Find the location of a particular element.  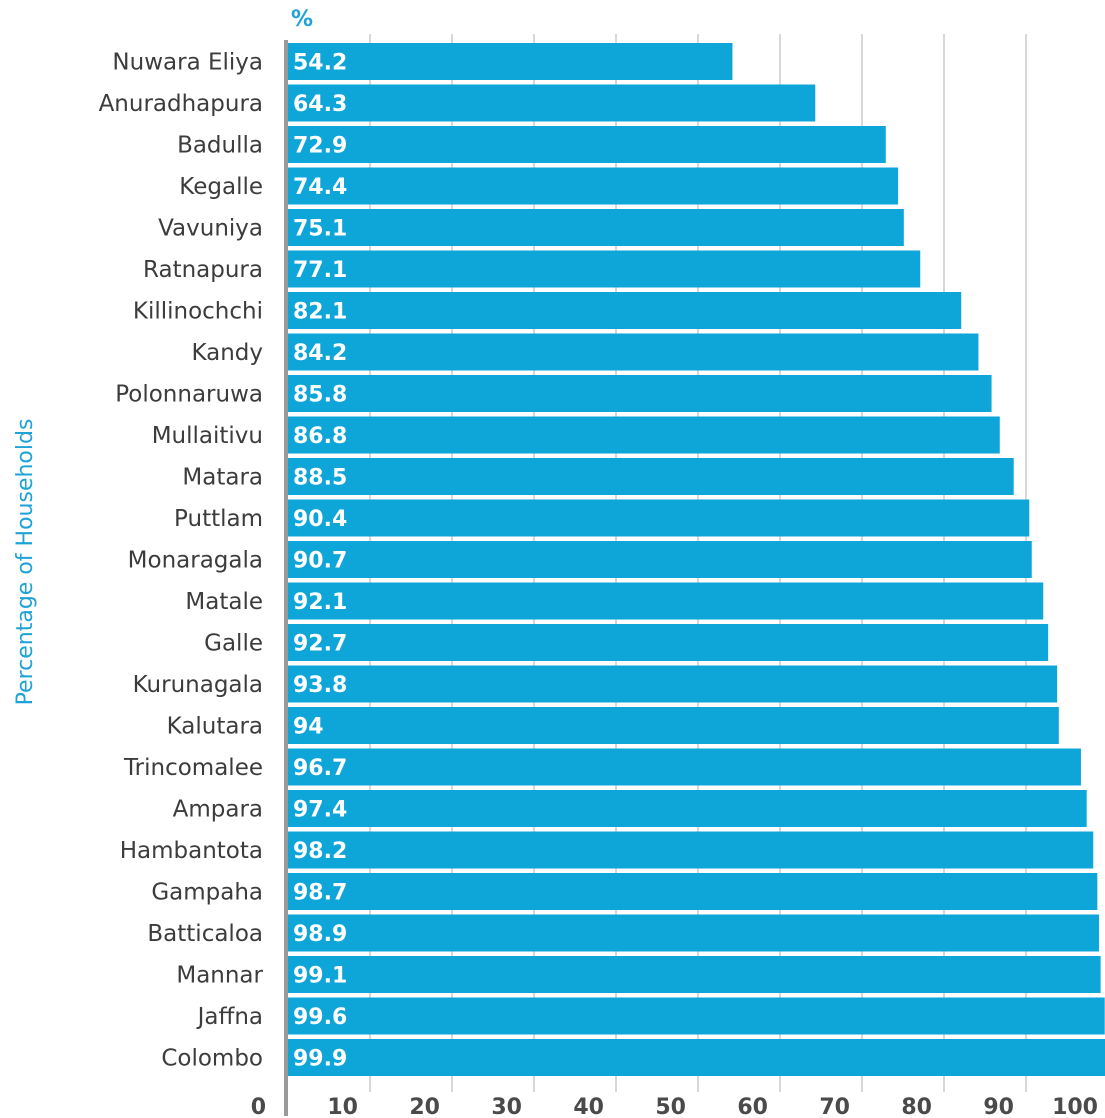

x-tick-label: 90 is located at coordinates (998, 1106).